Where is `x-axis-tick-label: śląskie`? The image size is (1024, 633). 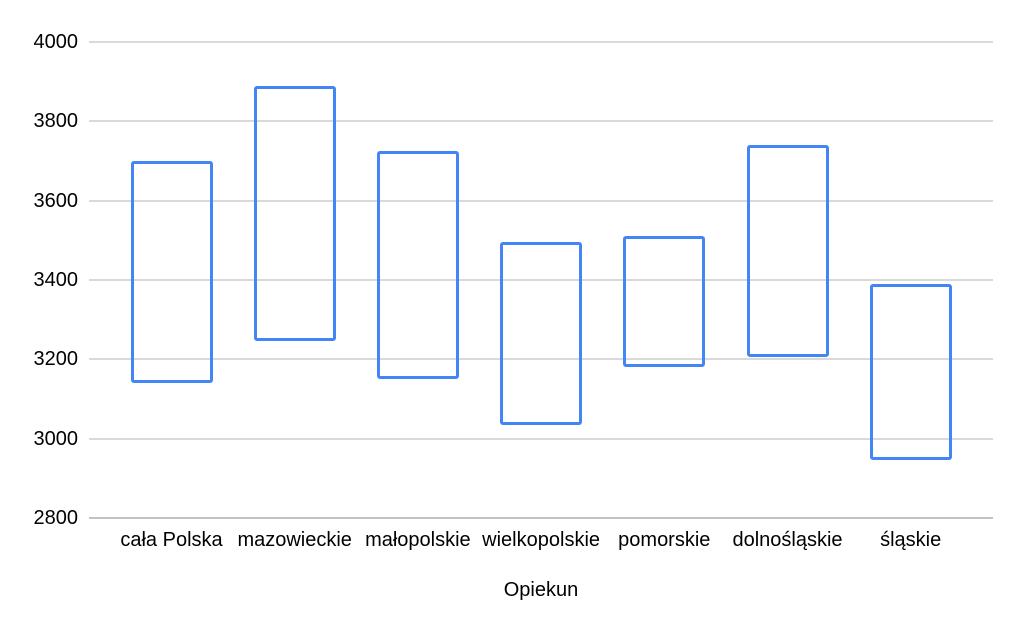
x-axis-tick-label: śląskie is located at coordinates (911, 540).